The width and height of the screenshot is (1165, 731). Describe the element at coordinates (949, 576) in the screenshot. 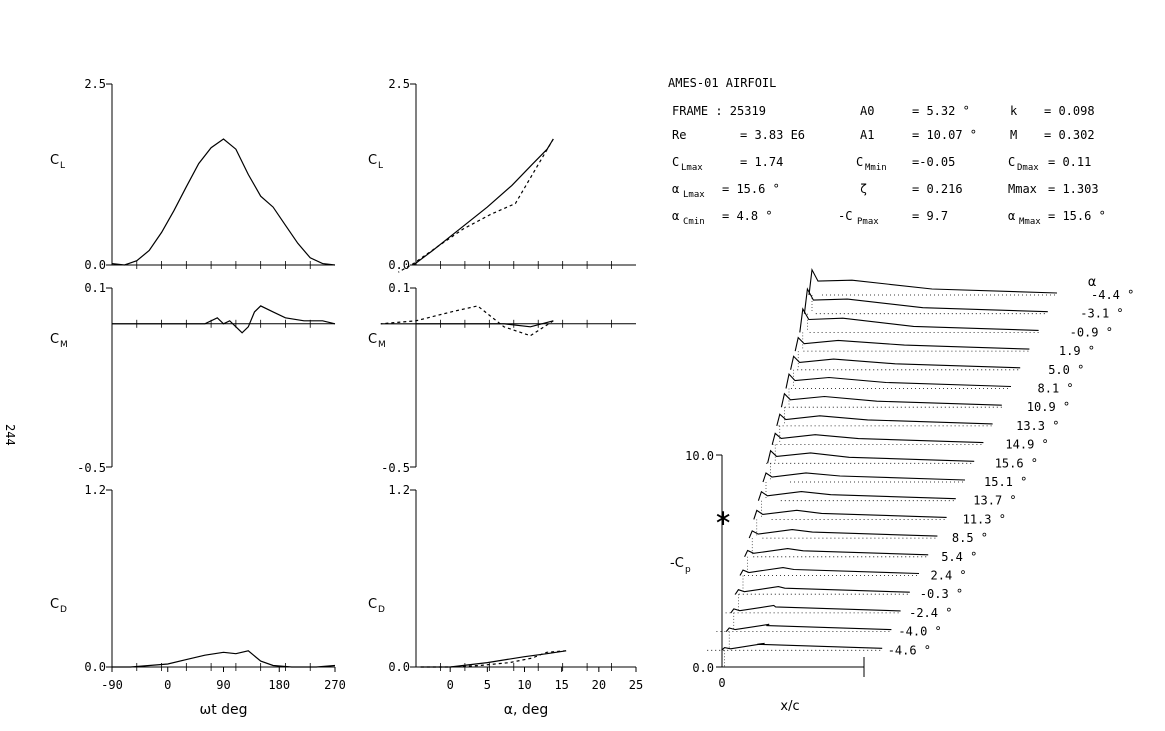

I see `alpha-label-15: 2.4 °` at that location.